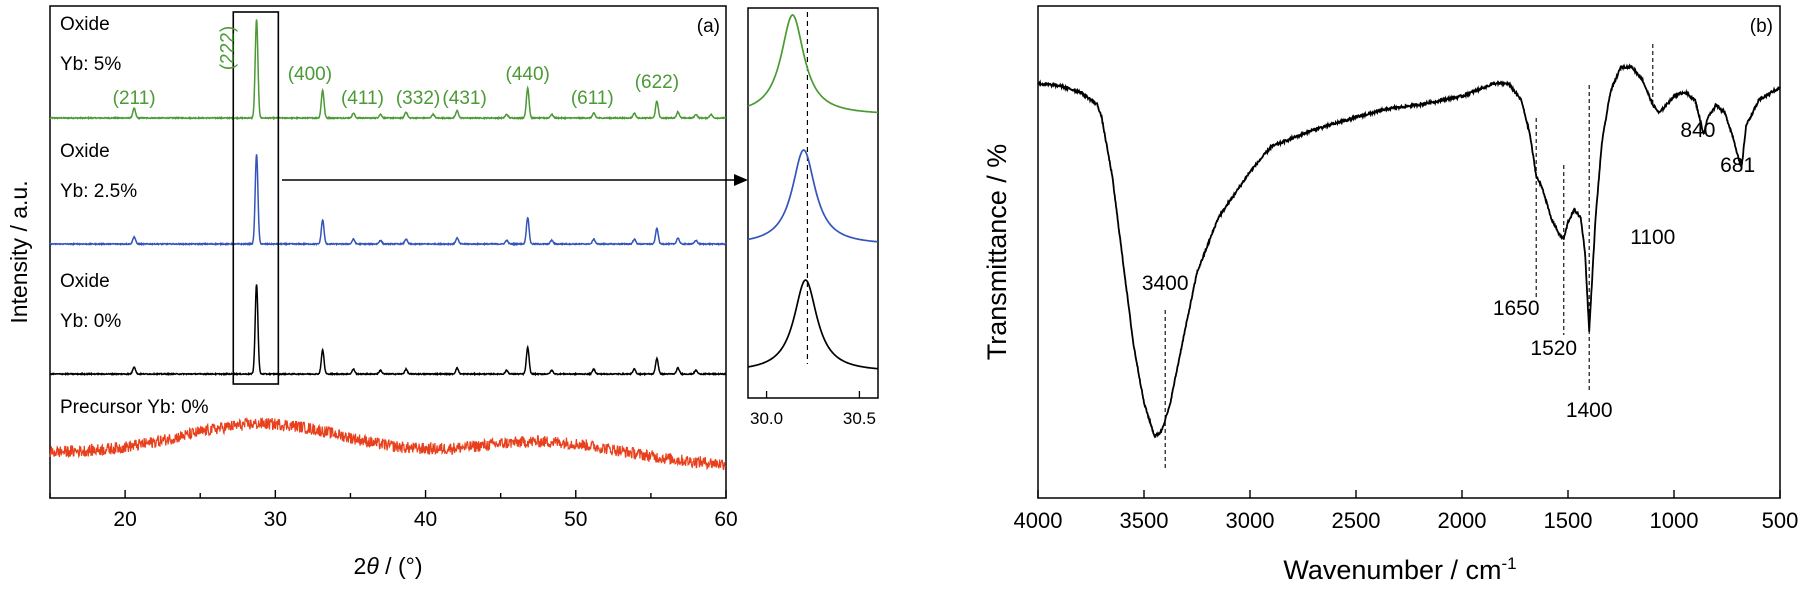 The height and width of the screenshot is (591, 1804). Describe the element at coordinates (256, 198) in the screenshot. I see `highlight-box` at that location.